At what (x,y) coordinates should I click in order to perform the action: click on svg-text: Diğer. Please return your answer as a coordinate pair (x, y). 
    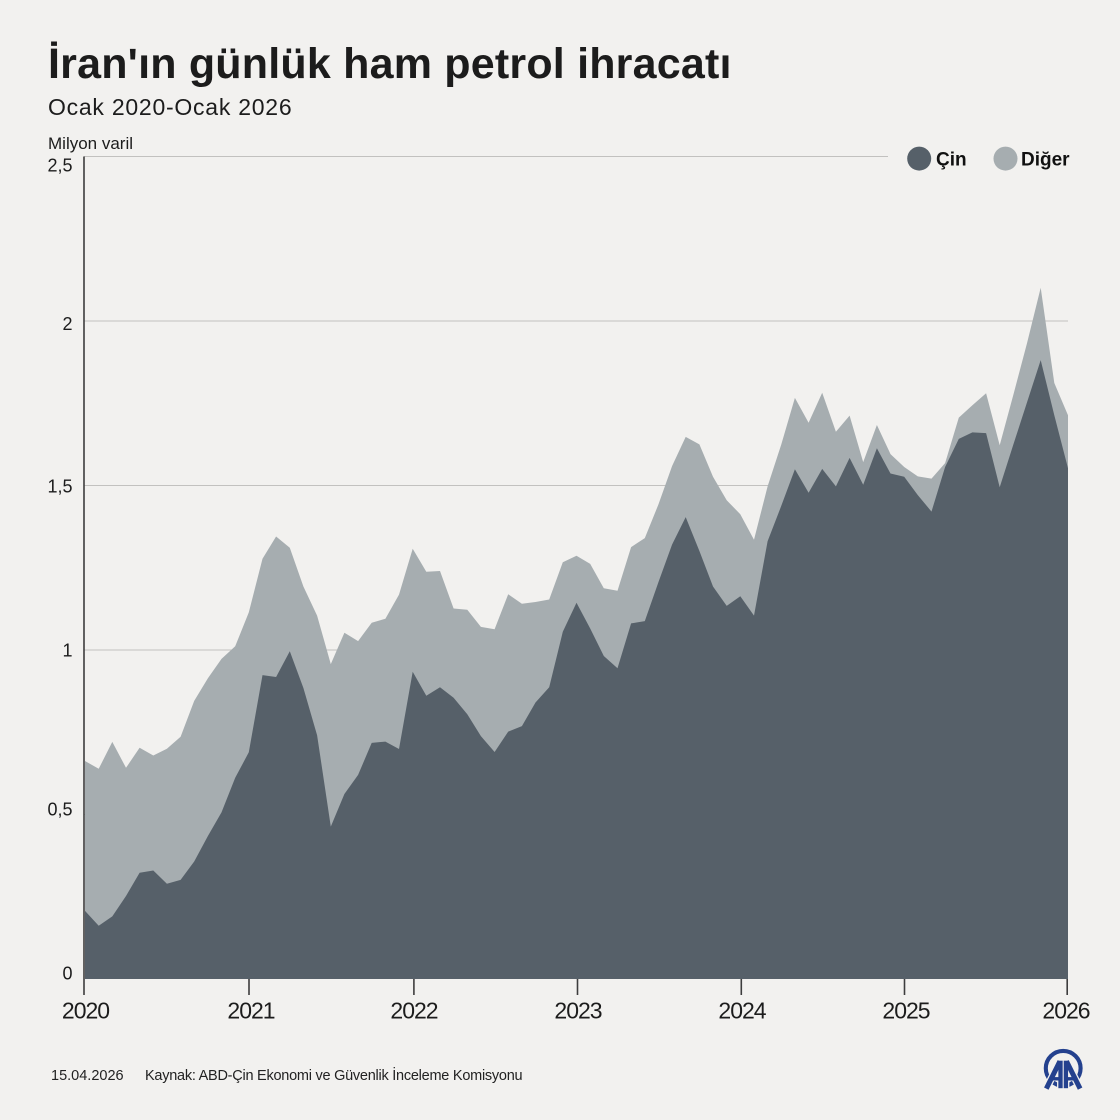
    Looking at the image, I should click on (1045, 160).